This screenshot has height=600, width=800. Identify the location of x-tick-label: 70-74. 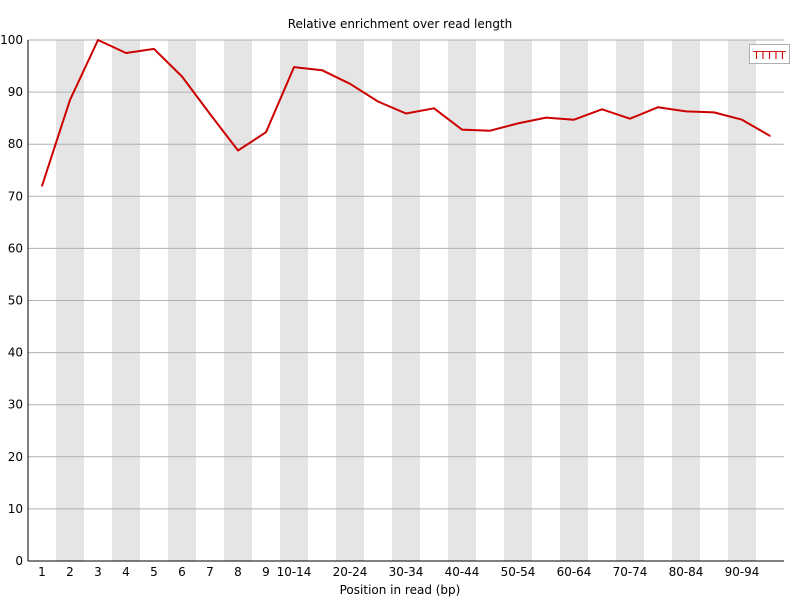
(630, 572).